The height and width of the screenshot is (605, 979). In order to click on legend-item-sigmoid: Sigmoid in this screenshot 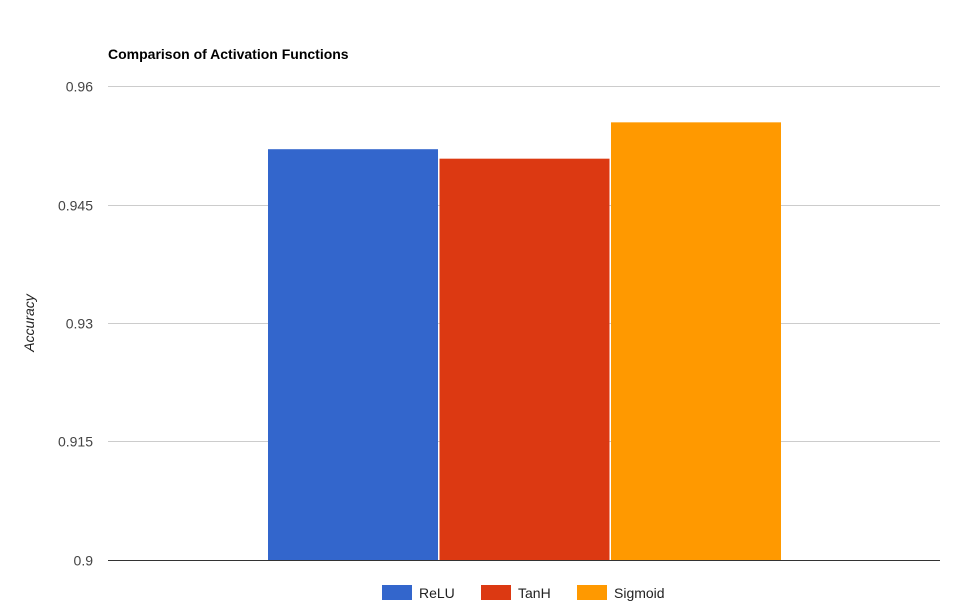, I will do `click(621, 593)`.